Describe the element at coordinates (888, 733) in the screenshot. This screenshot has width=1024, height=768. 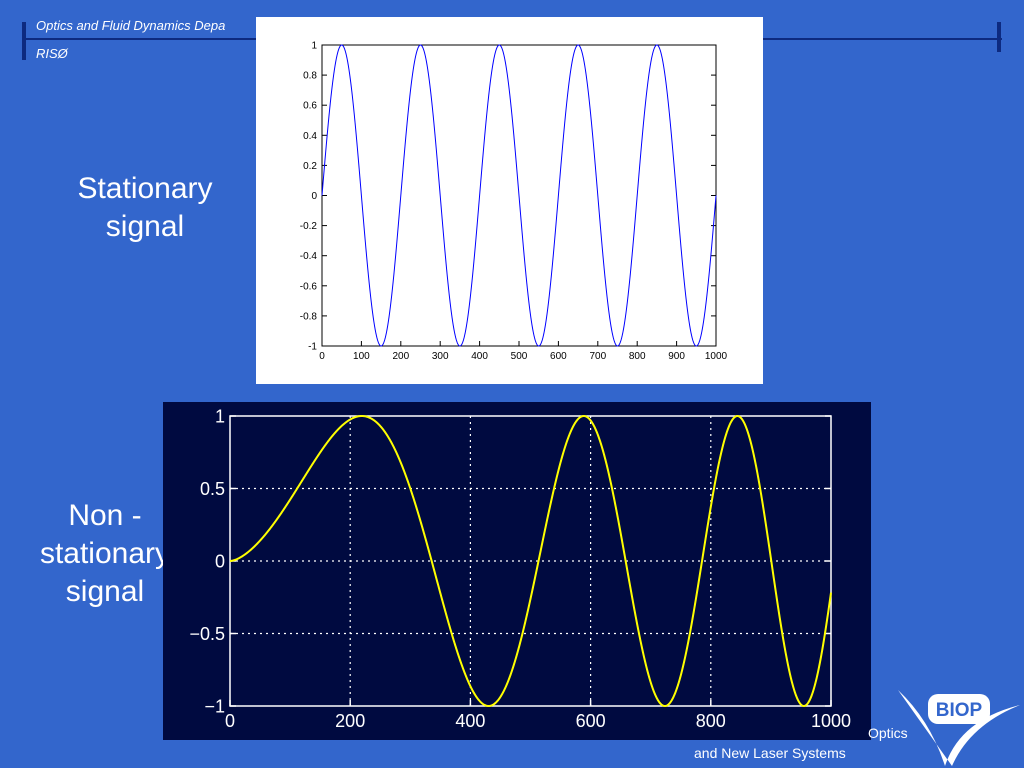
I see `footer-line1: Optics` at that location.